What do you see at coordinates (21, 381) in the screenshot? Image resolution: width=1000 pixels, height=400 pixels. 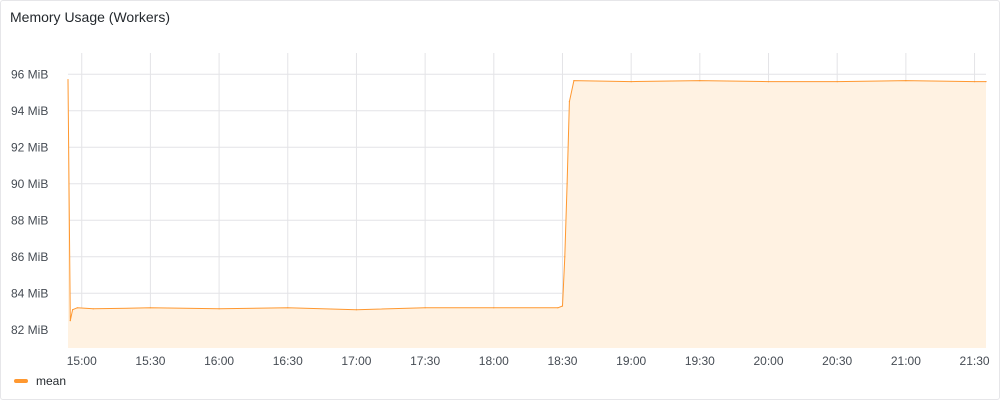 I see `legend-swatch` at bounding box center [21, 381].